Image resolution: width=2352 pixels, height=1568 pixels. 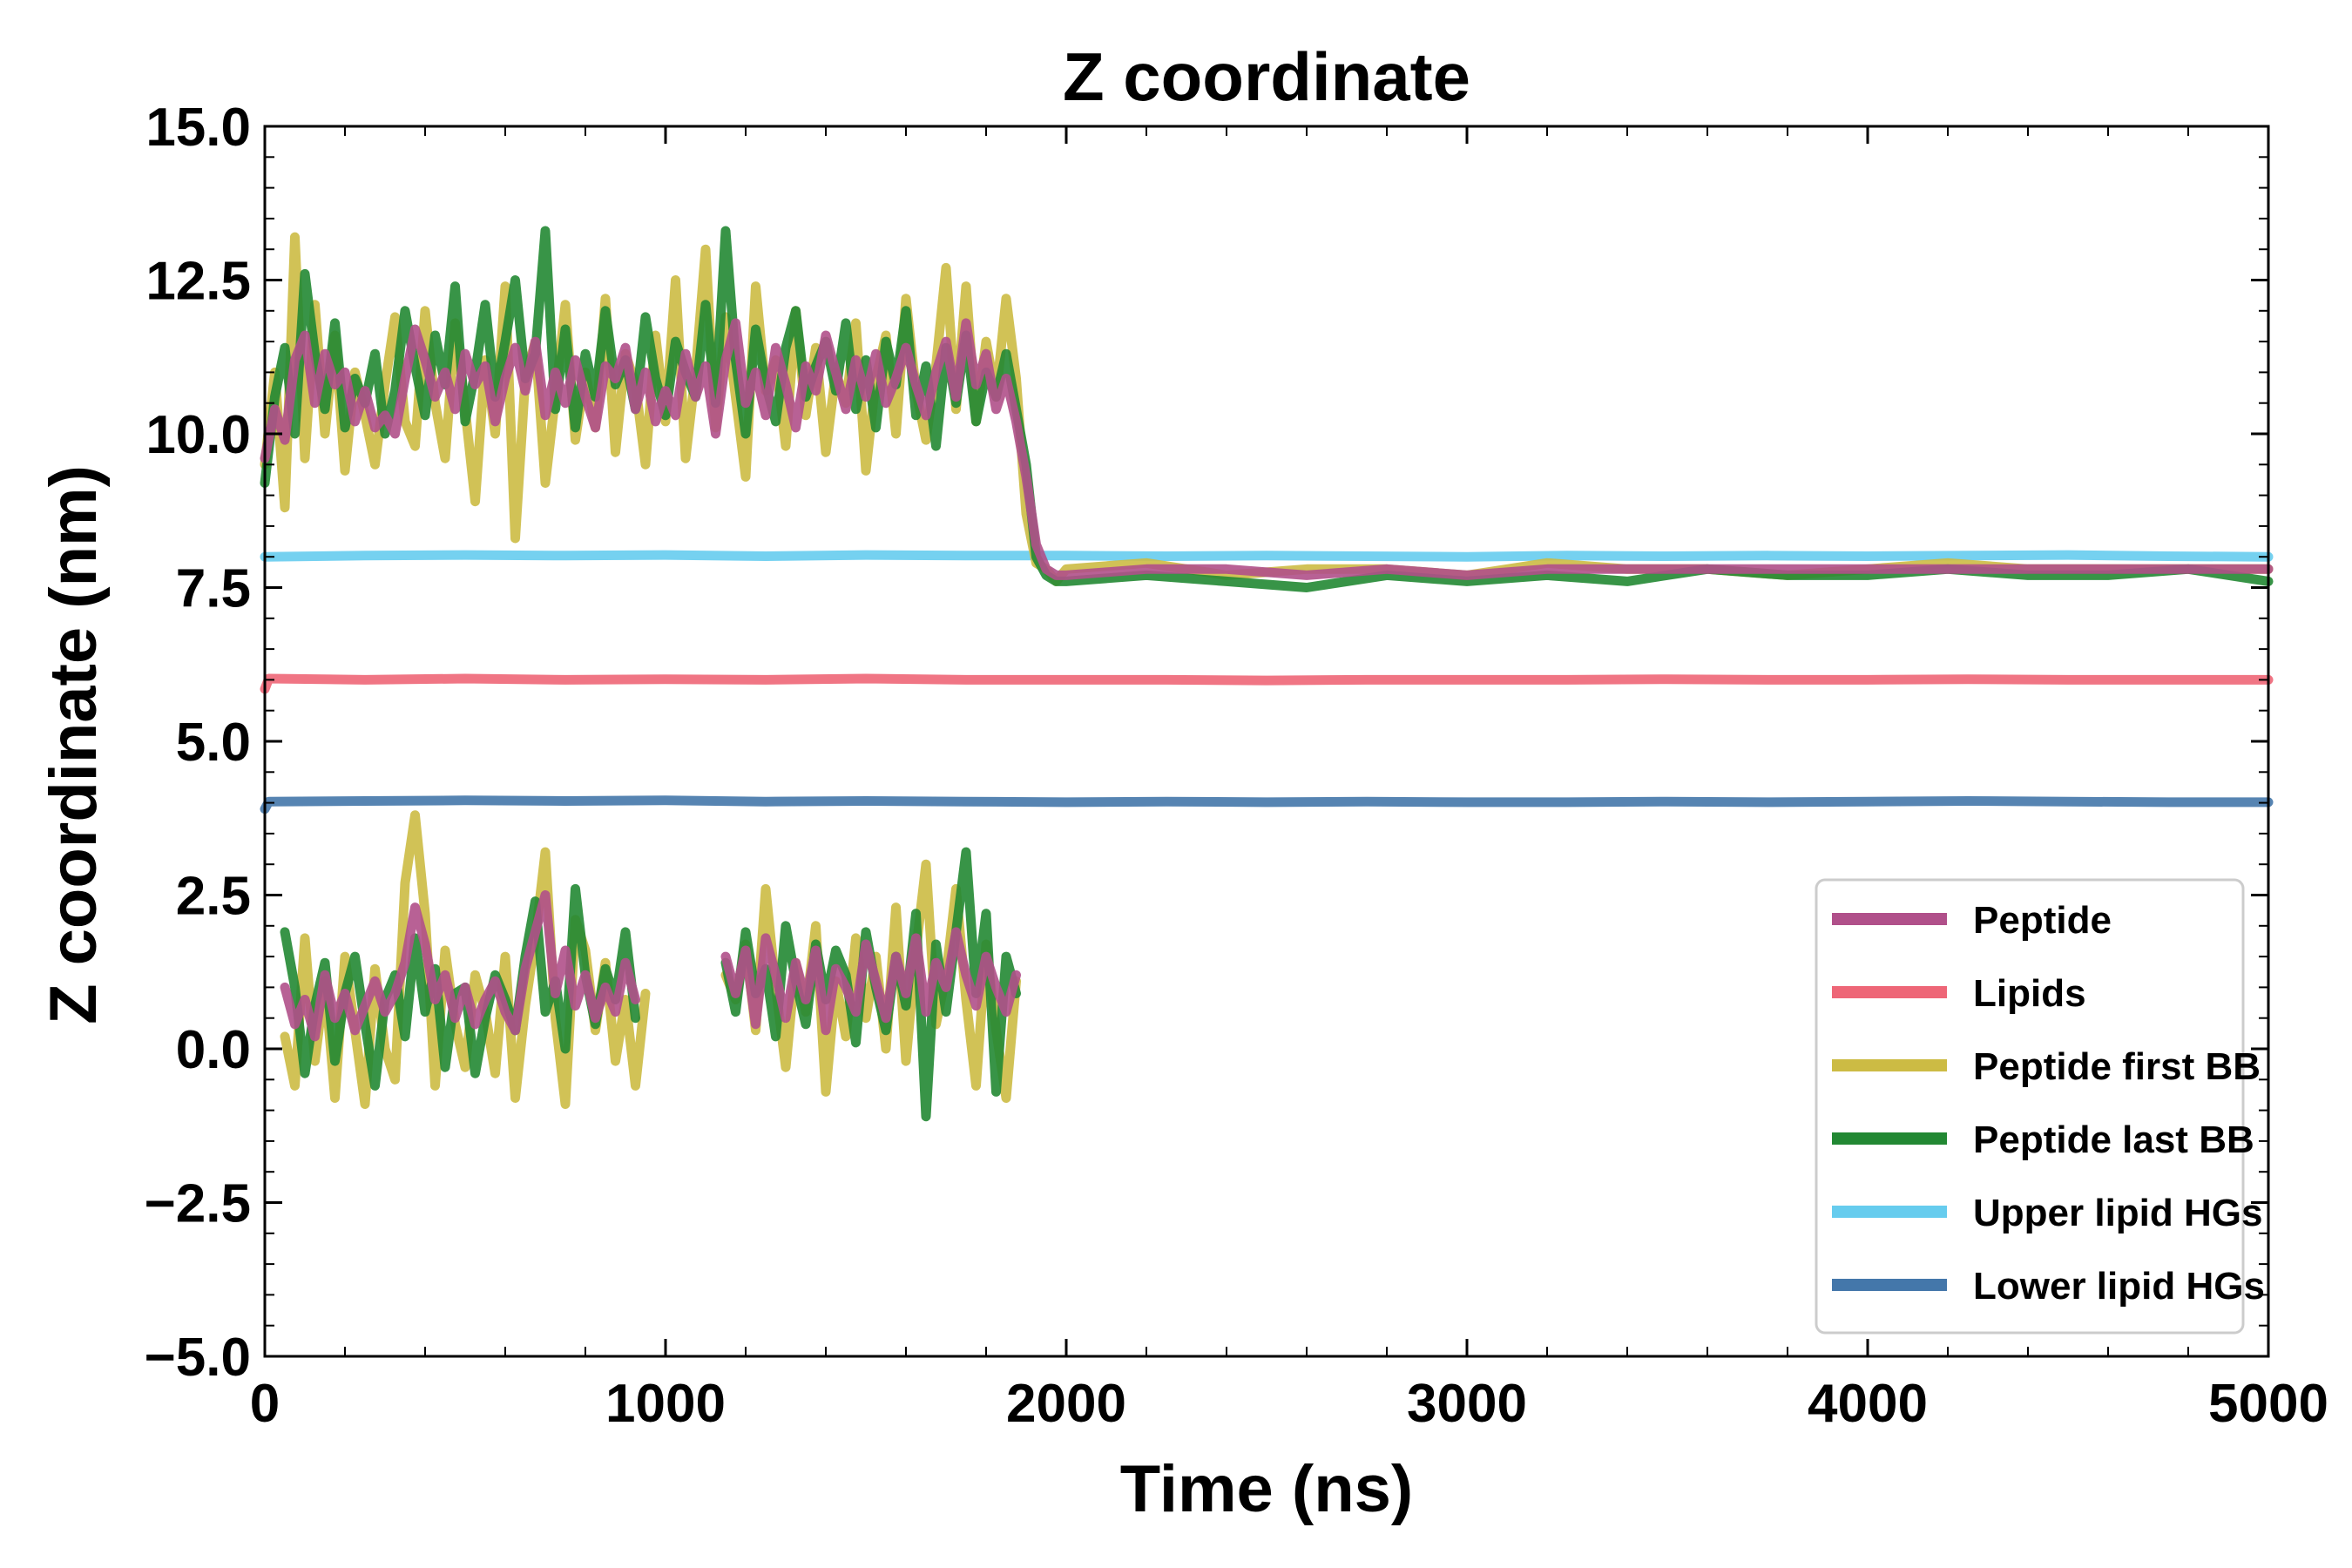 I want to click on legend-label-peptide: Peptide, so click(x=2043, y=920).